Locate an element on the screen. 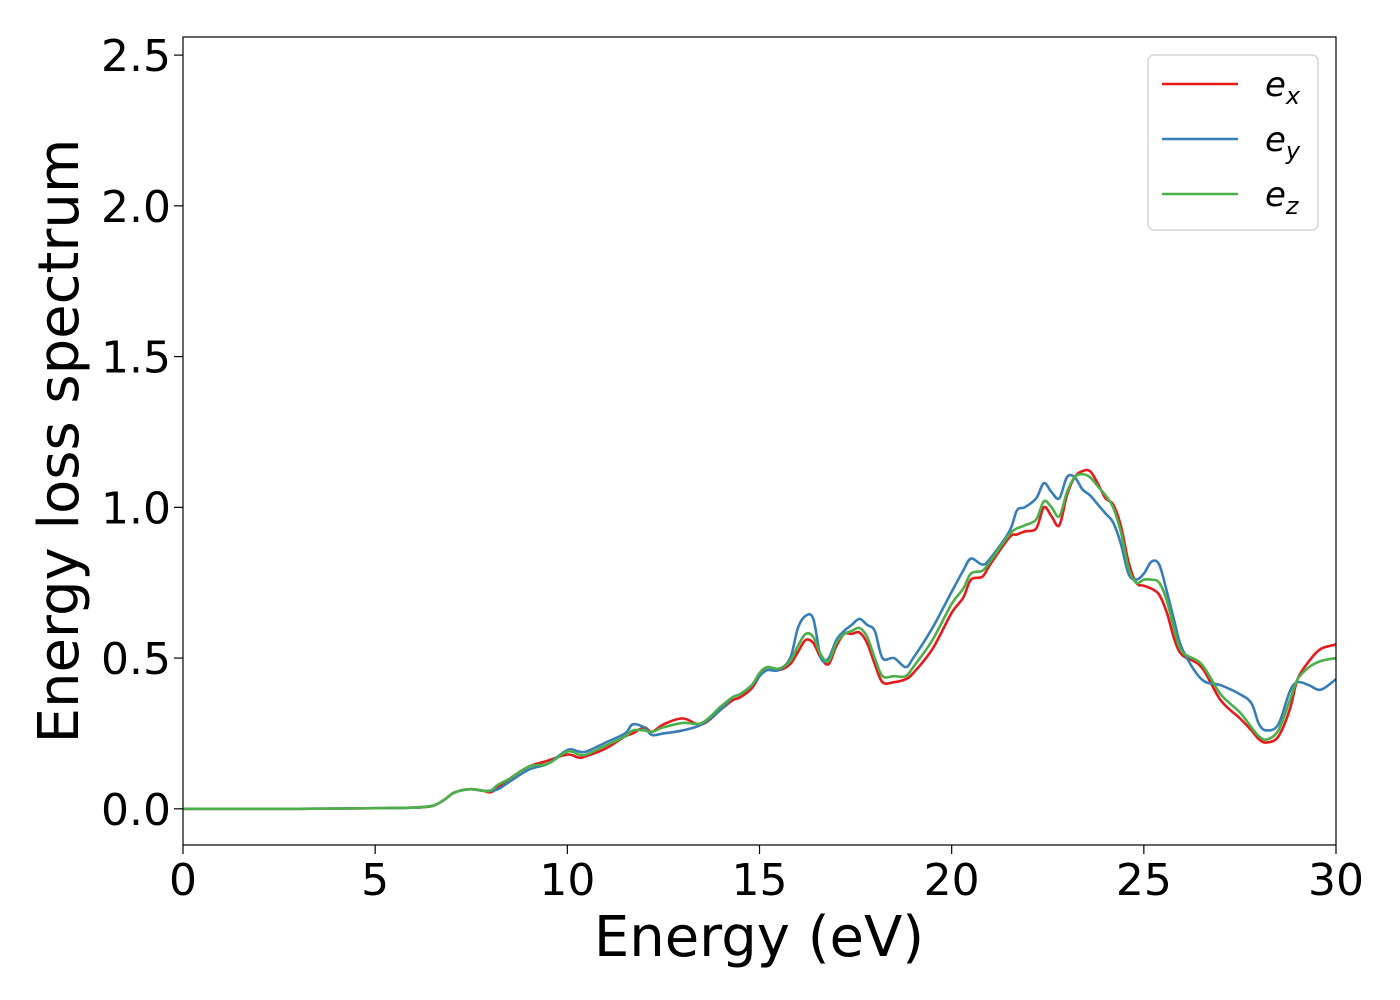 This screenshot has width=1400, height=1000. x-tick-label: 30 is located at coordinates (1336, 880).